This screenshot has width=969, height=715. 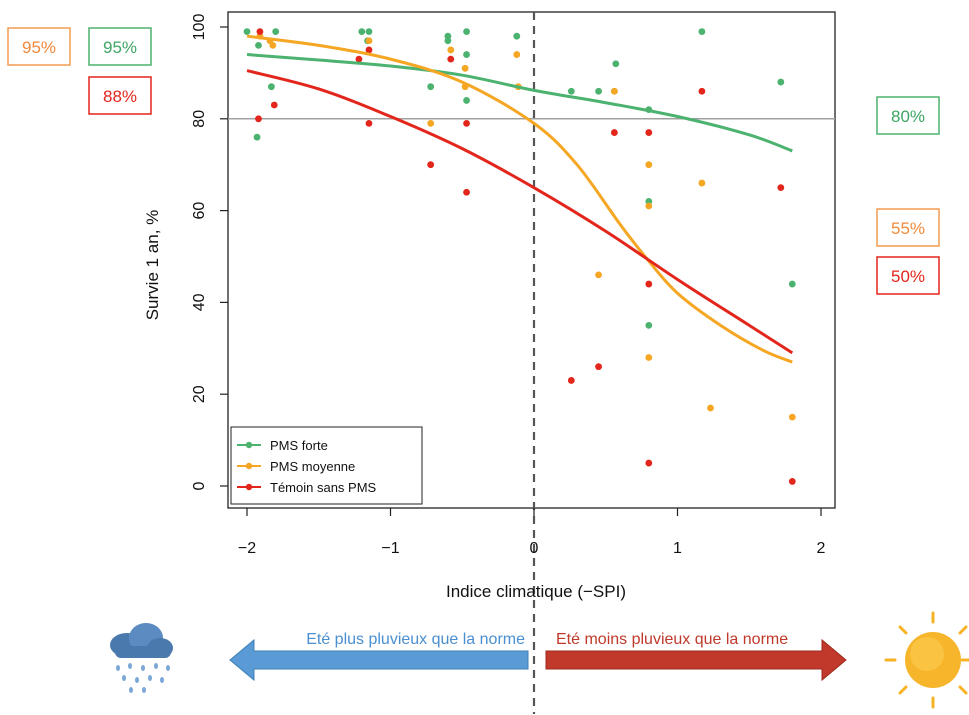 What do you see at coordinates (312, 466) in the screenshot?
I see `legend-label-moyenne: PMS moyenne` at bounding box center [312, 466].